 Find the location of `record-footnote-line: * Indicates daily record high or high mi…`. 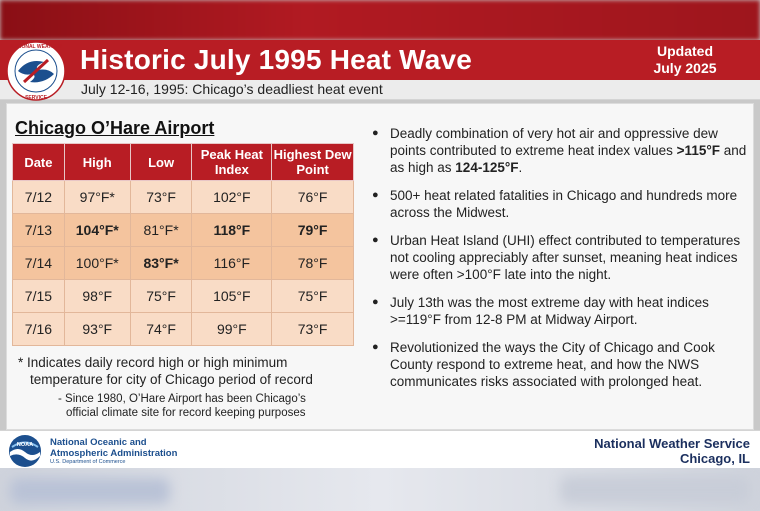

record-footnote-line: * Indicates daily record high or high mi… is located at coordinates (153, 362).